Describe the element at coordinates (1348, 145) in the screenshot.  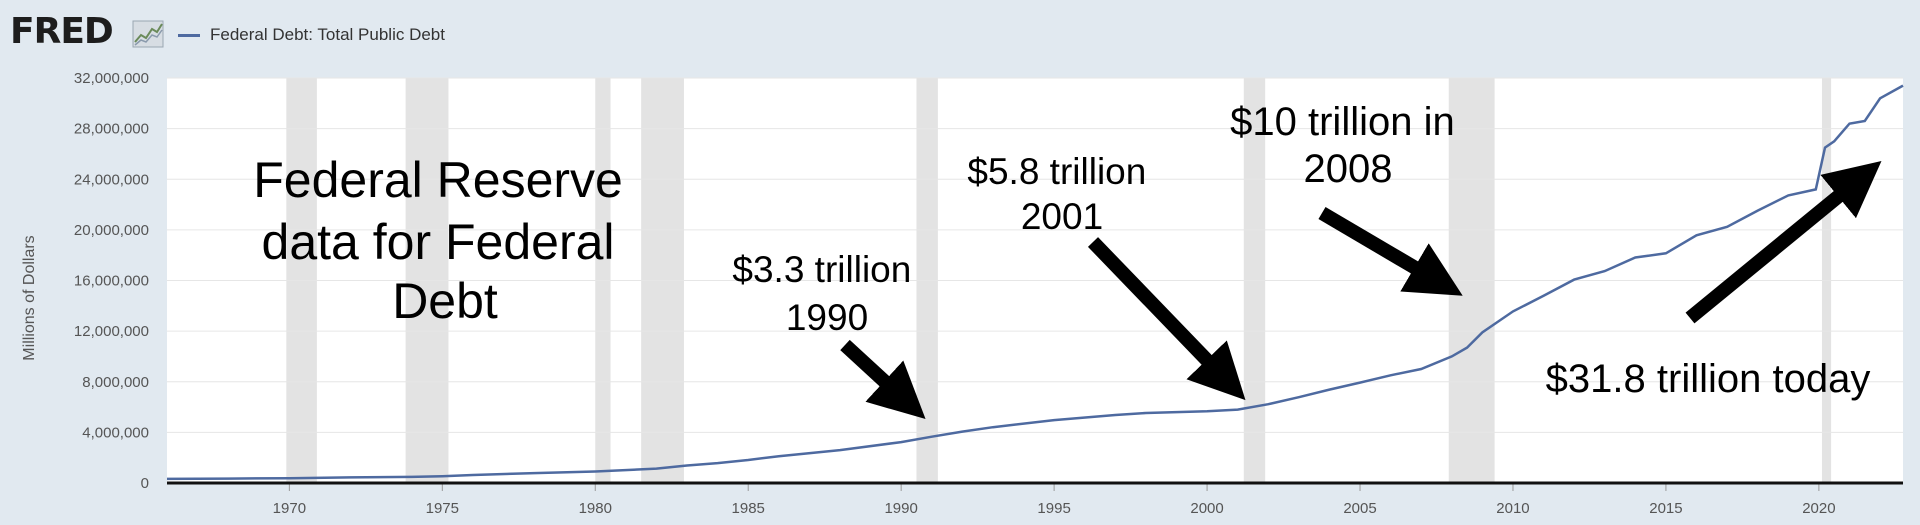
I see `annotation-2008: $10 trillion in 2008` at that location.